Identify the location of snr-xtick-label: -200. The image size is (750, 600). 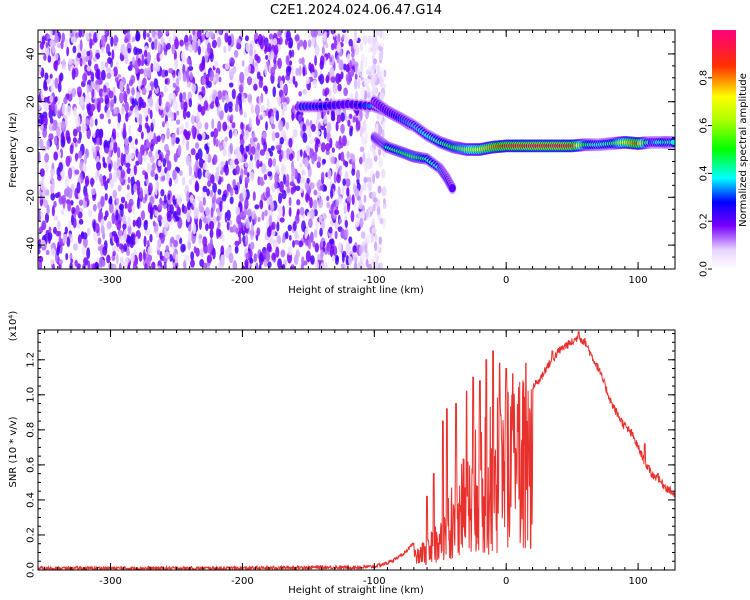
(242, 581).